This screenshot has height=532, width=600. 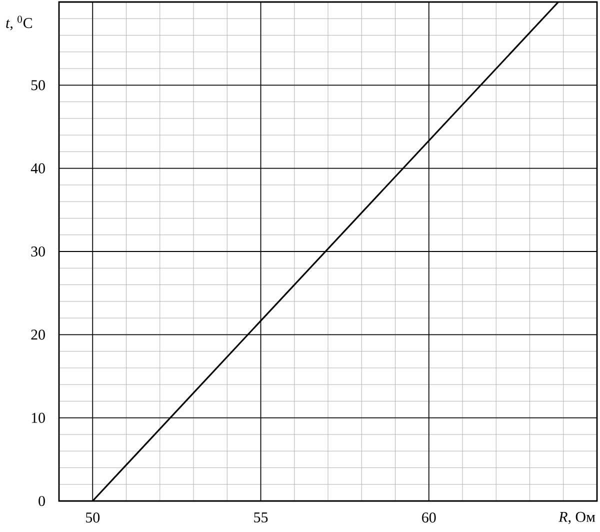 I want to click on x-tick-label: 55, so click(x=261, y=517).